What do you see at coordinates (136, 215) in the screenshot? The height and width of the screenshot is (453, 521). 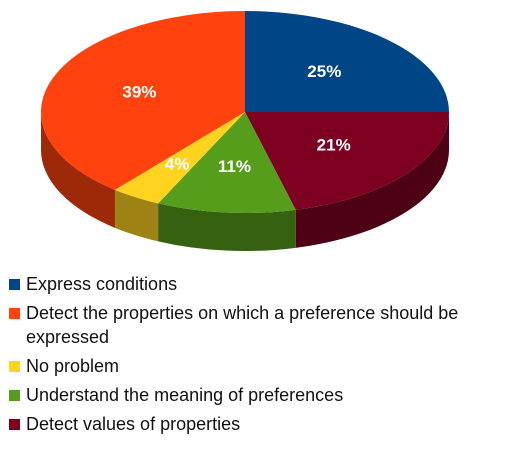 I see `pie-side-no-problem` at bounding box center [136, 215].